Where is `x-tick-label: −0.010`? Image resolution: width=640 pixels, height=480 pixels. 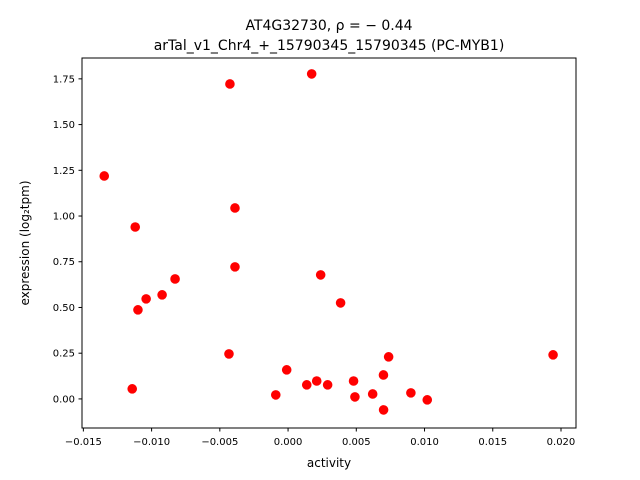 x-tick-label: −0.010 is located at coordinates (151, 442).